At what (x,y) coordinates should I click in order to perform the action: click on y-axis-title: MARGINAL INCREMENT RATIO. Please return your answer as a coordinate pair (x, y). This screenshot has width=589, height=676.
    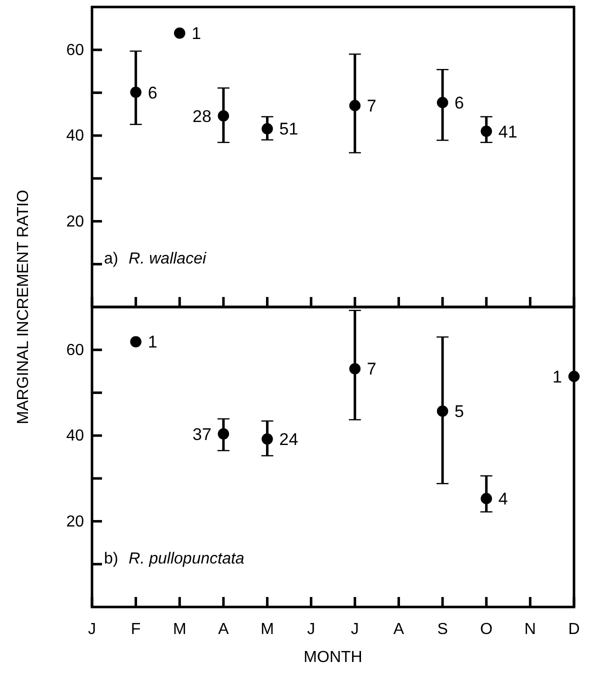
    Looking at the image, I should click on (23, 307).